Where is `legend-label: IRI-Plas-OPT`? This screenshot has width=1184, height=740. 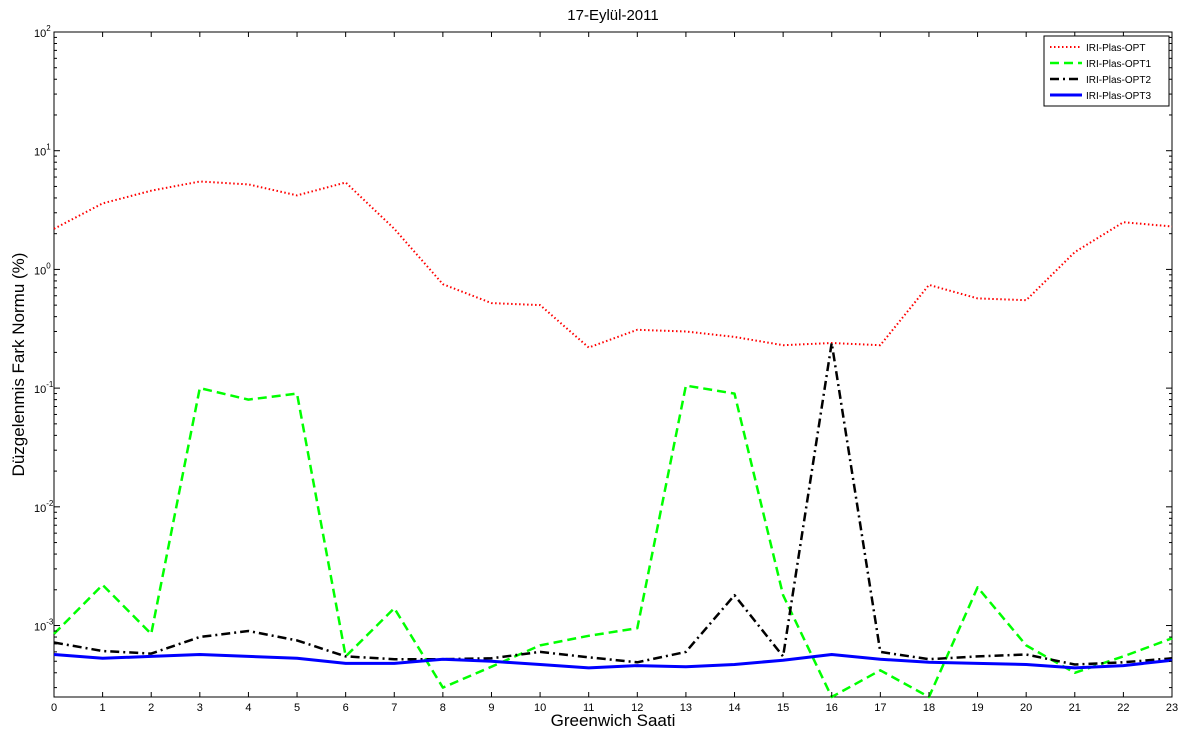
legend-label: IRI-Plas-OPT is located at coordinates (1115, 48).